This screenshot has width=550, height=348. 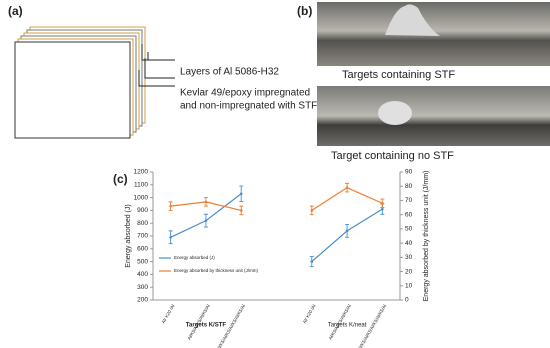 What do you see at coordinates (142, 210) in the screenshot?
I see `y-tick-label: 900` at bounding box center [142, 210].